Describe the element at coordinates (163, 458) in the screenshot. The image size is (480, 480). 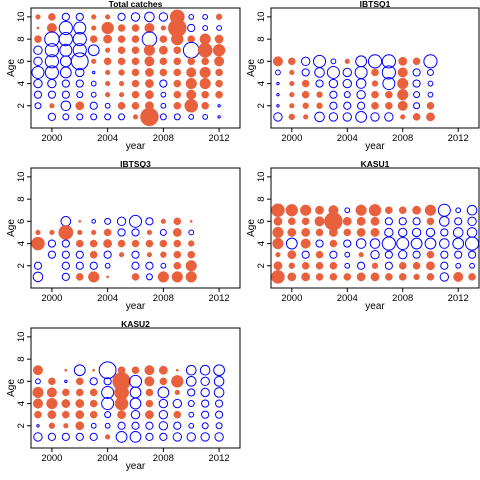
I see `x-tick-label: 2008` at that location.